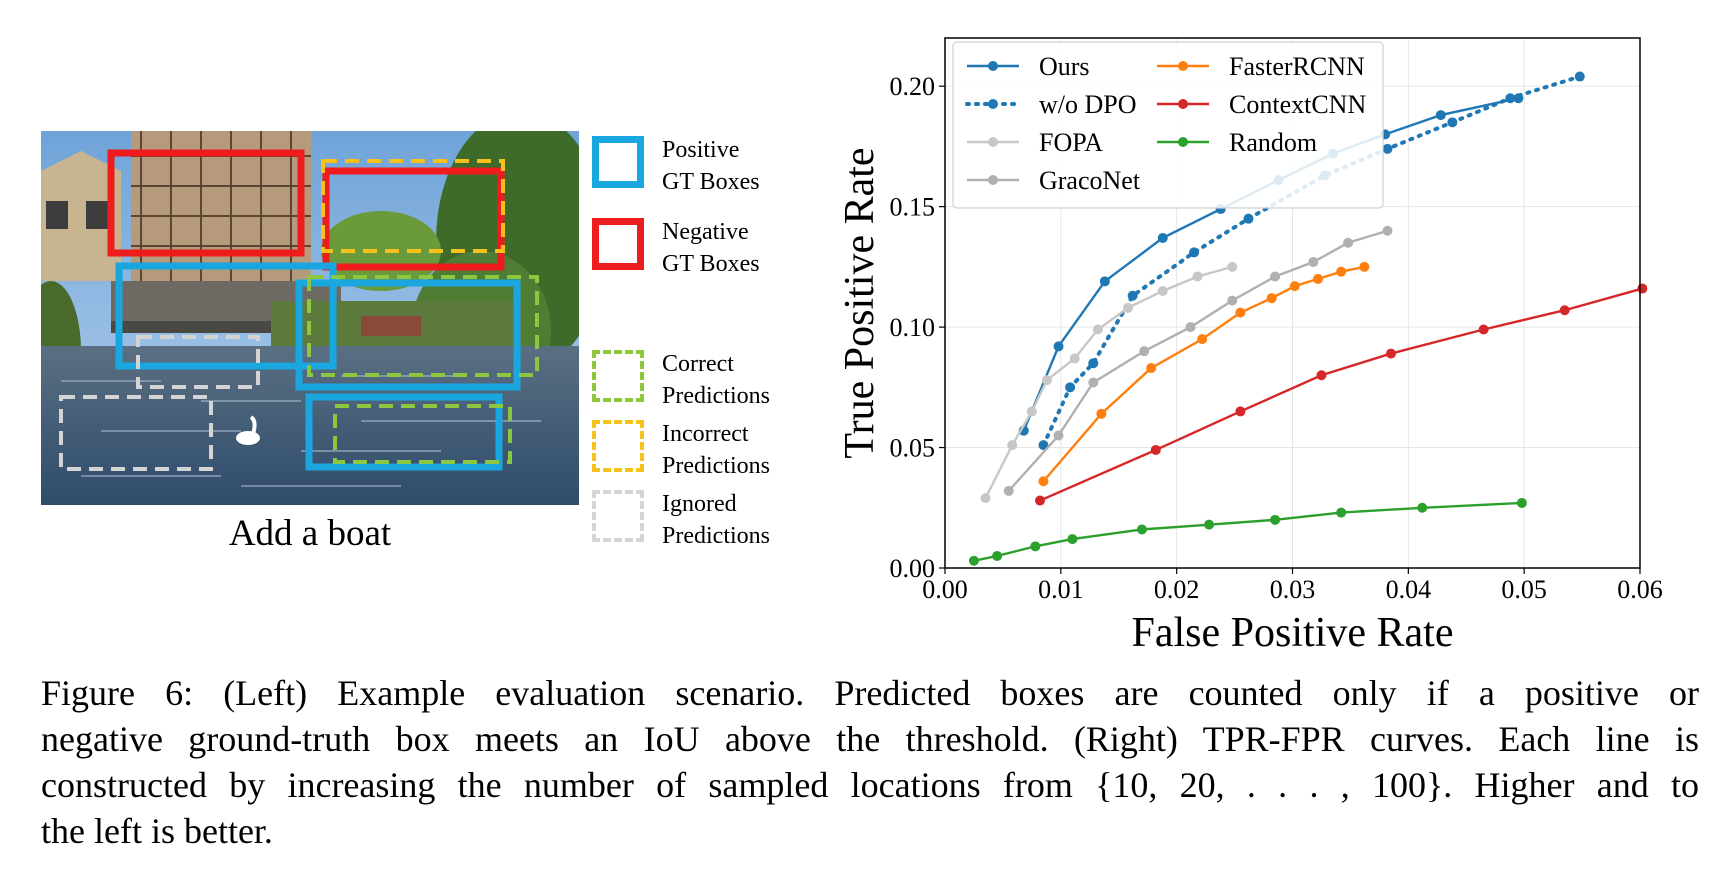 Image resolution: width=1734 pixels, height=892 pixels. I want to click on legend-label: ContextCNN, so click(1297, 104).